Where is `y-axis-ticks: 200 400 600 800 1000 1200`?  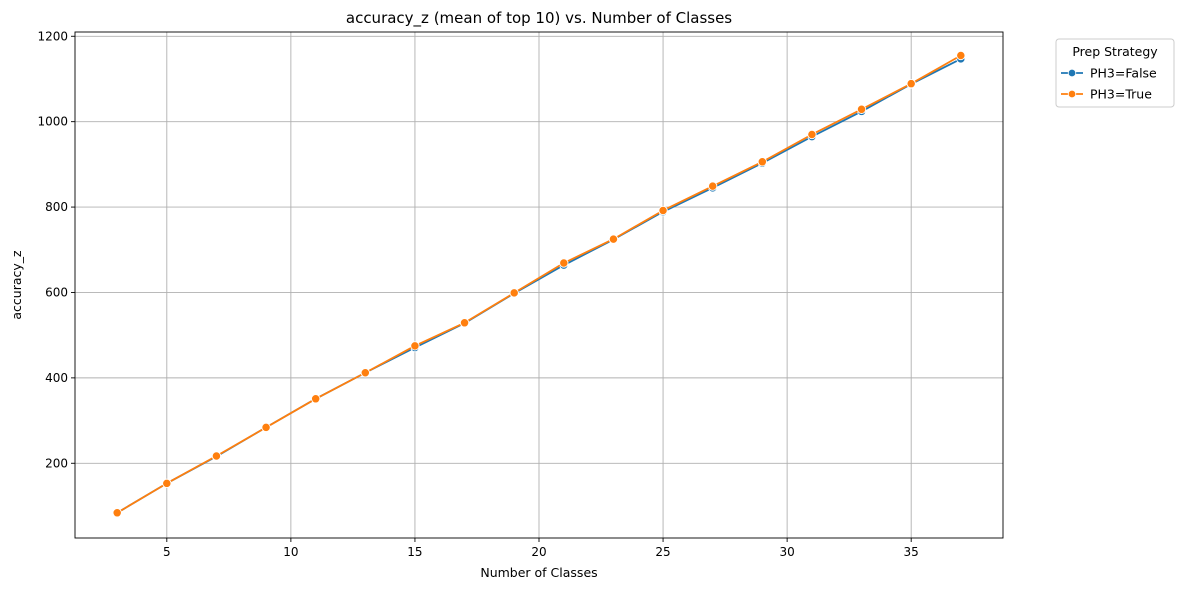
y-axis-ticks: 200 400 600 800 1000 1200 is located at coordinates (56, 249).